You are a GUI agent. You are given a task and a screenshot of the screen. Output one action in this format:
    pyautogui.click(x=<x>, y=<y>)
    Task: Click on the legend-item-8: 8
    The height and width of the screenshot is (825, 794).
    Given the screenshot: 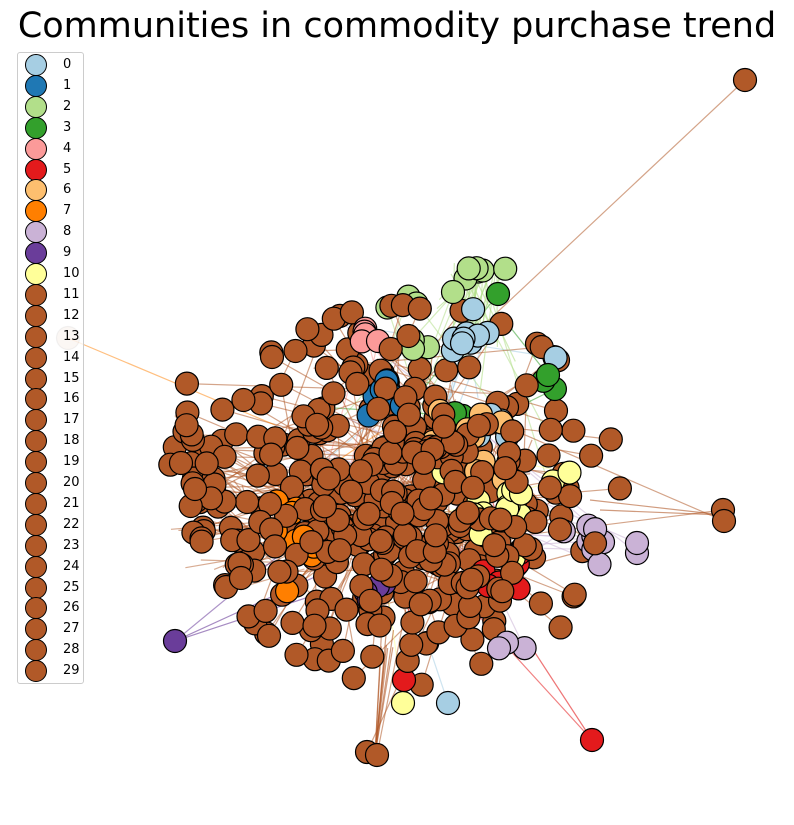 What is the action you would take?
    pyautogui.click(x=51, y=232)
    